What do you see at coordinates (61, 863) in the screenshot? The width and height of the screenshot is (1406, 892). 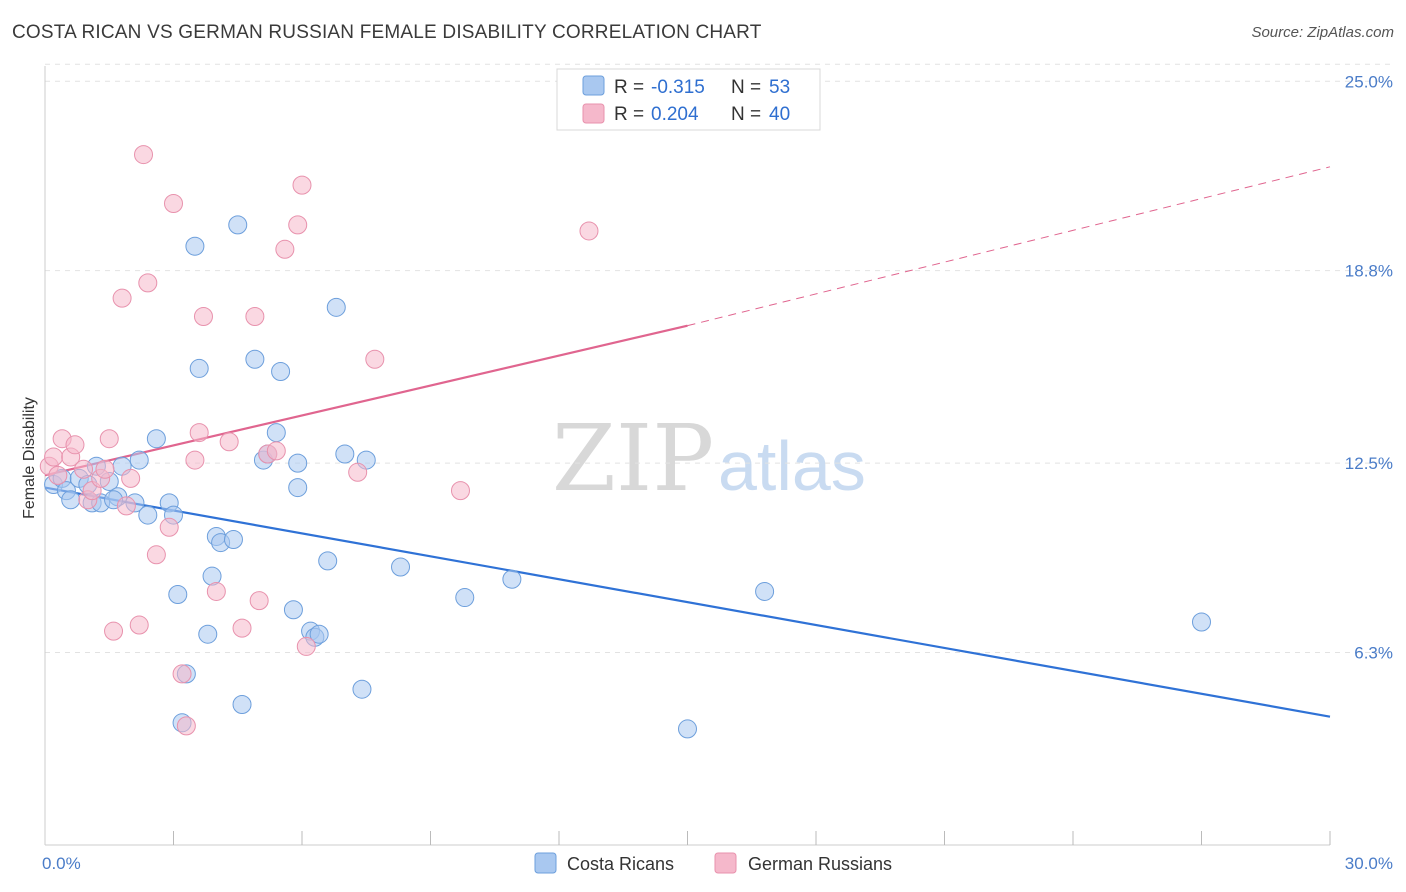 I see `x-tick-label-min: 0.0%` at bounding box center [61, 863].